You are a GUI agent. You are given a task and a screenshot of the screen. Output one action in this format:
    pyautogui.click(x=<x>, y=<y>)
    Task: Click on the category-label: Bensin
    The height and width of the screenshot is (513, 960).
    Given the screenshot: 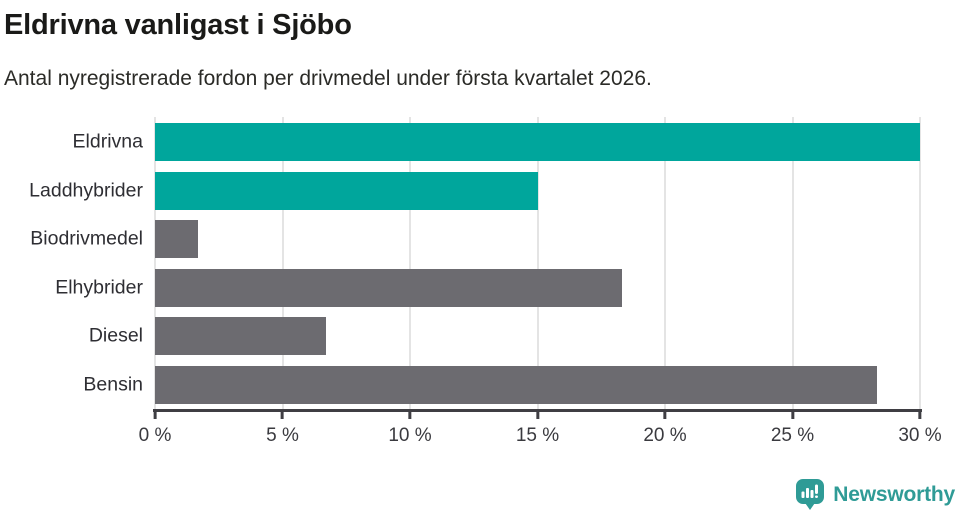 What is the action you would take?
    pyautogui.click(x=113, y=384)
    